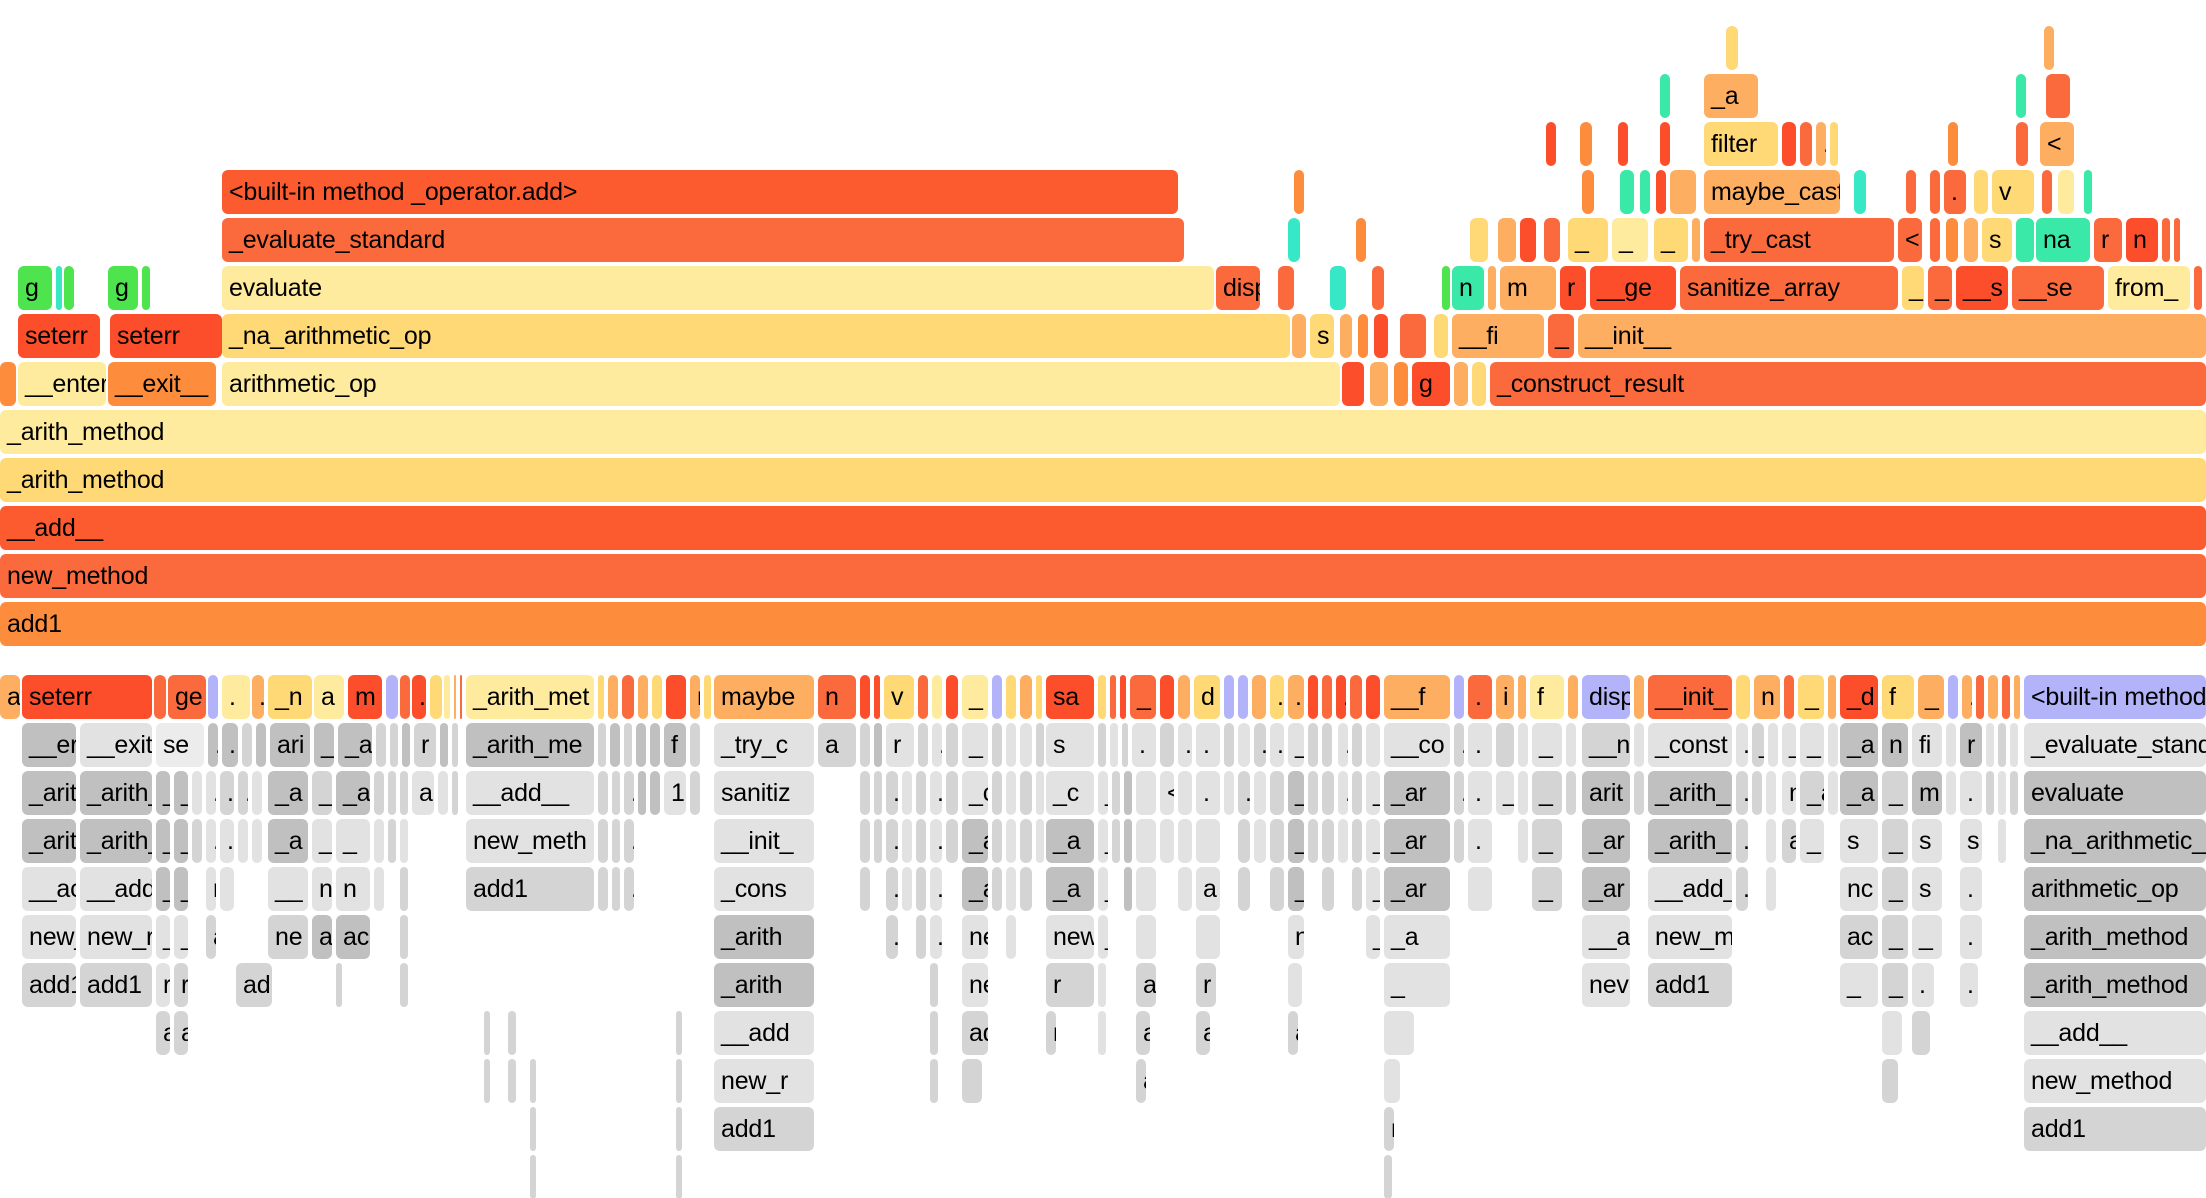 The width and height of the screenshot is (2206, 1198). I want to click on flame-frame: filter, so click(1741, 144).